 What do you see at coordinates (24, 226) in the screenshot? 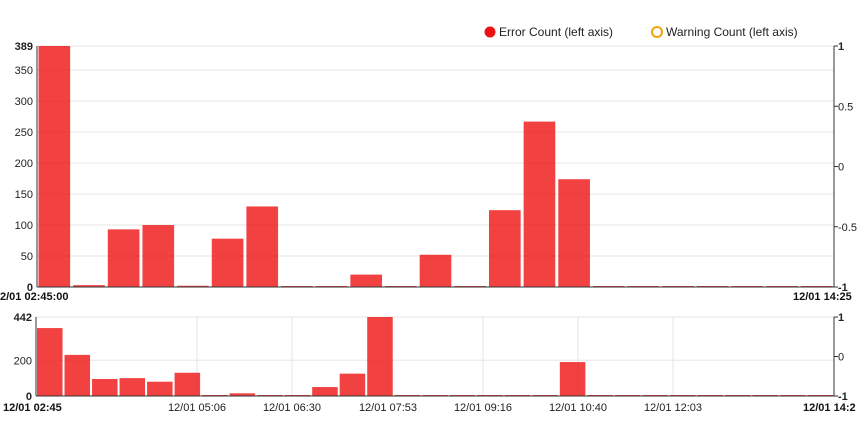
I see `y-tick-label: 100` at bounding box center [24, 226].